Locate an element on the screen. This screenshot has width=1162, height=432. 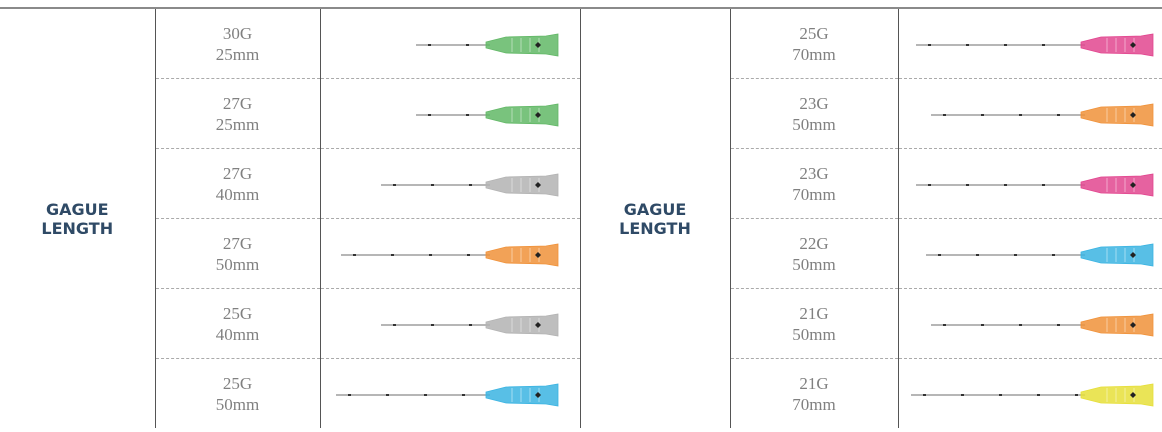
spec-cell: 30G 25mm is located at coordinates (238, 43).